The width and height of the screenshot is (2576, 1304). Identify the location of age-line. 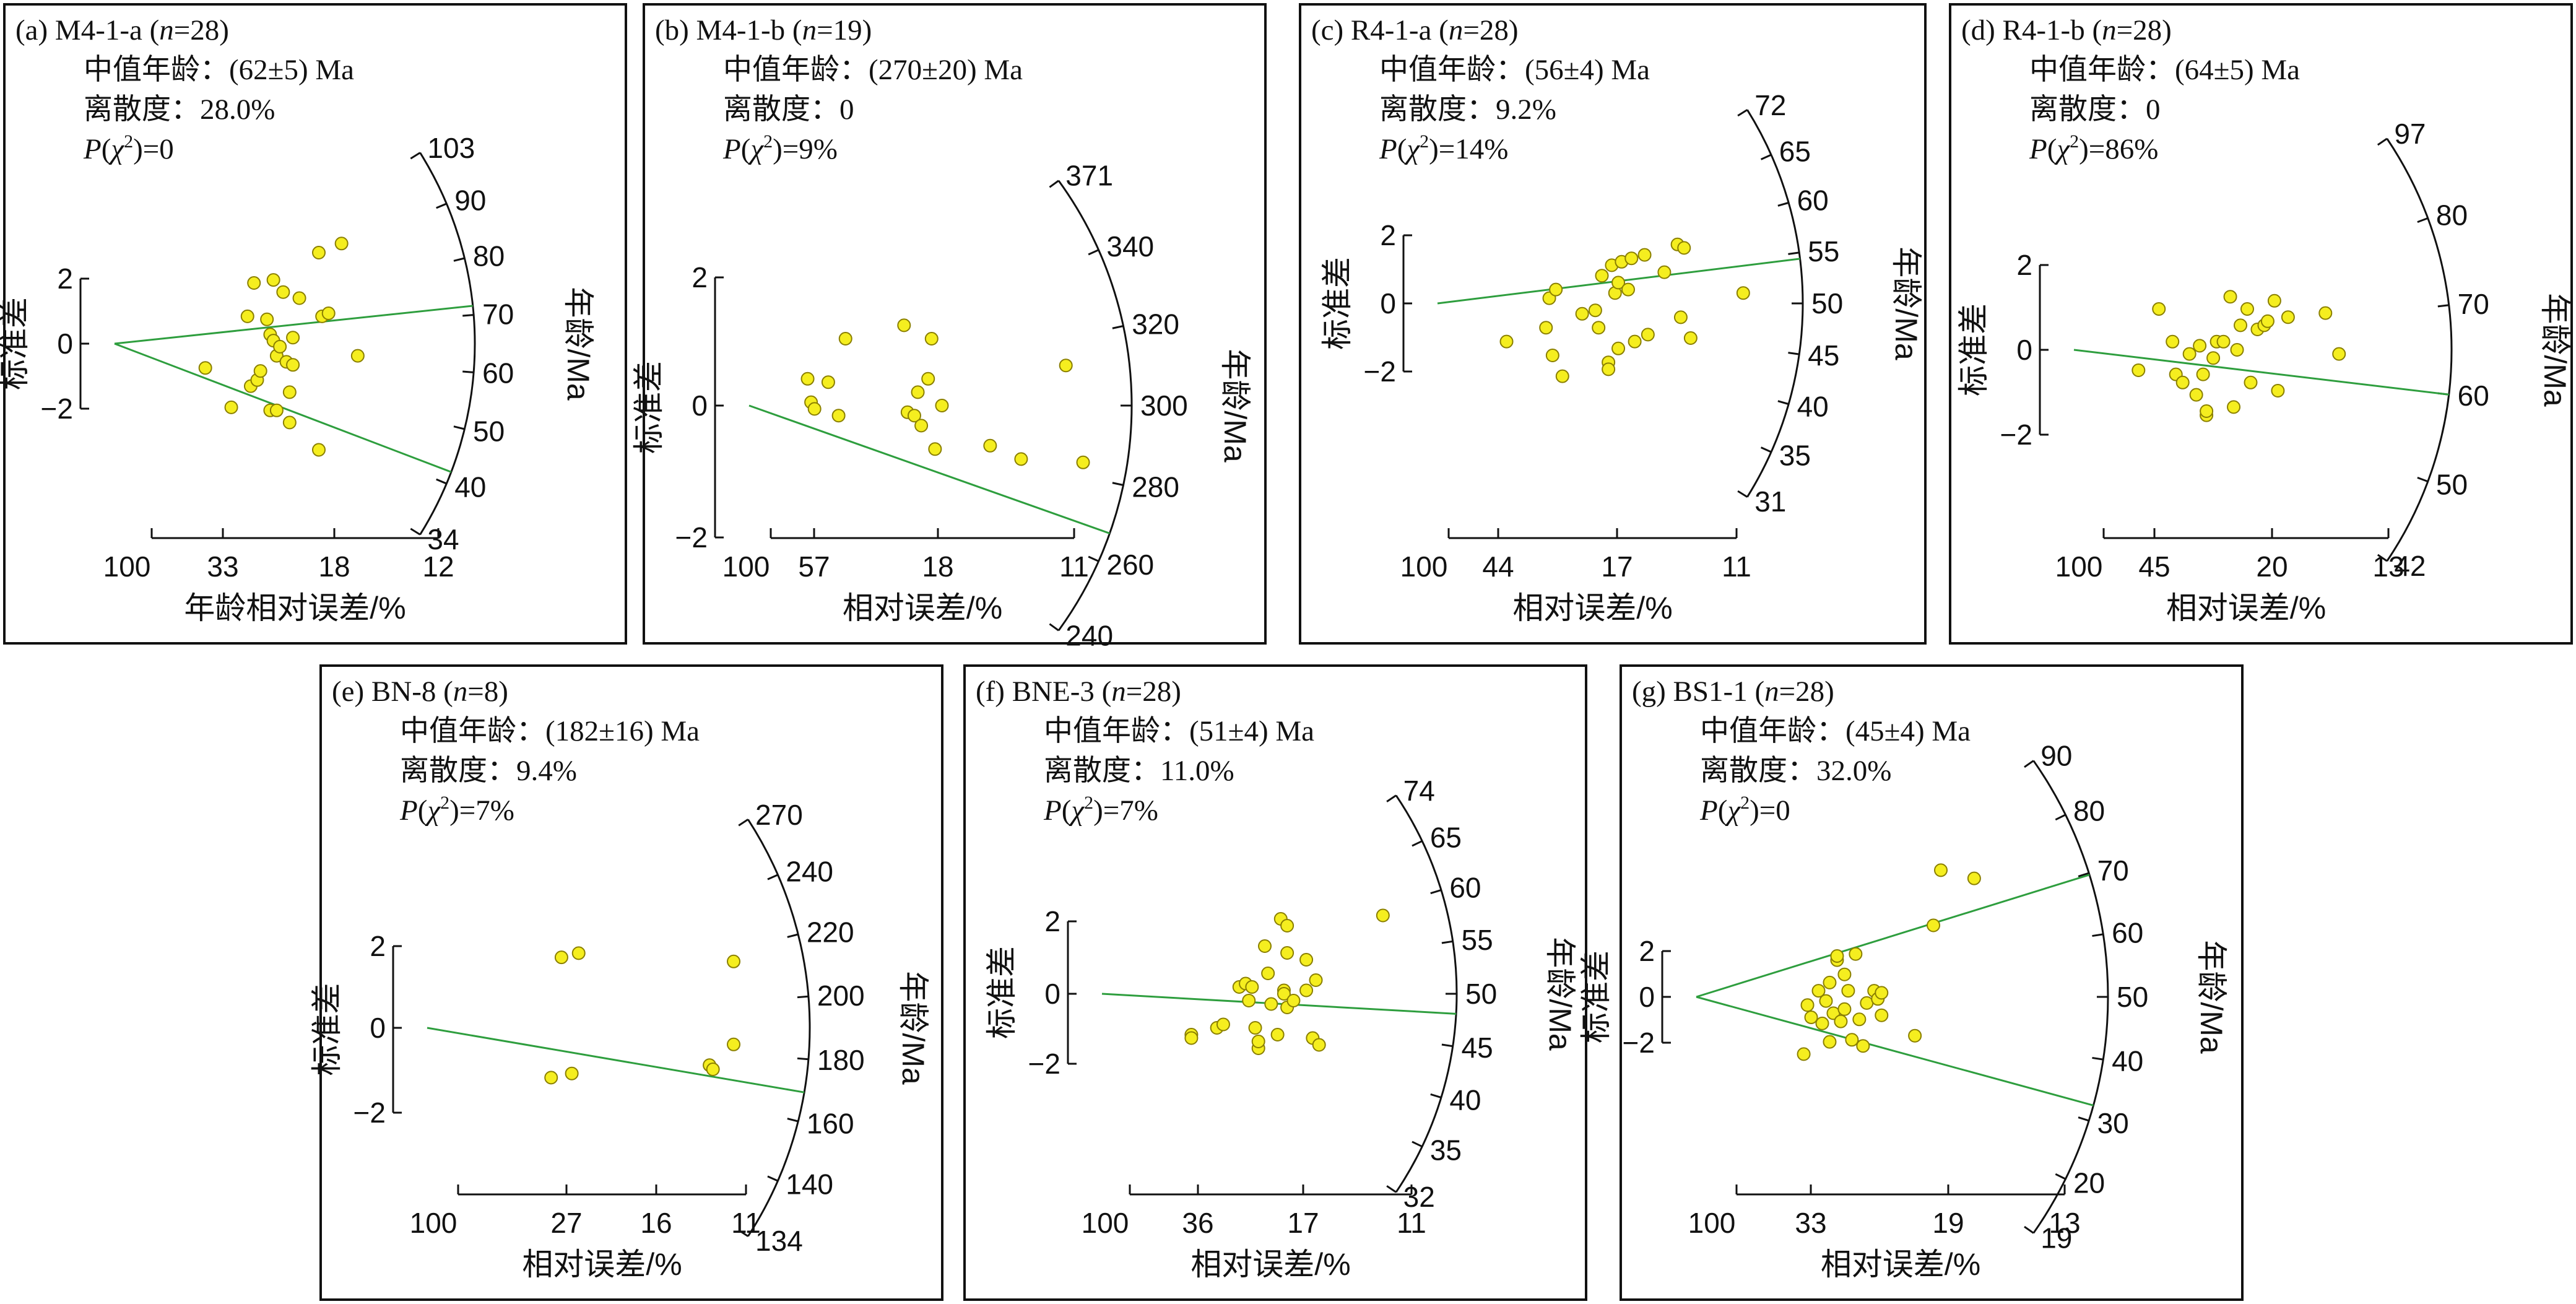
(616, 1060).